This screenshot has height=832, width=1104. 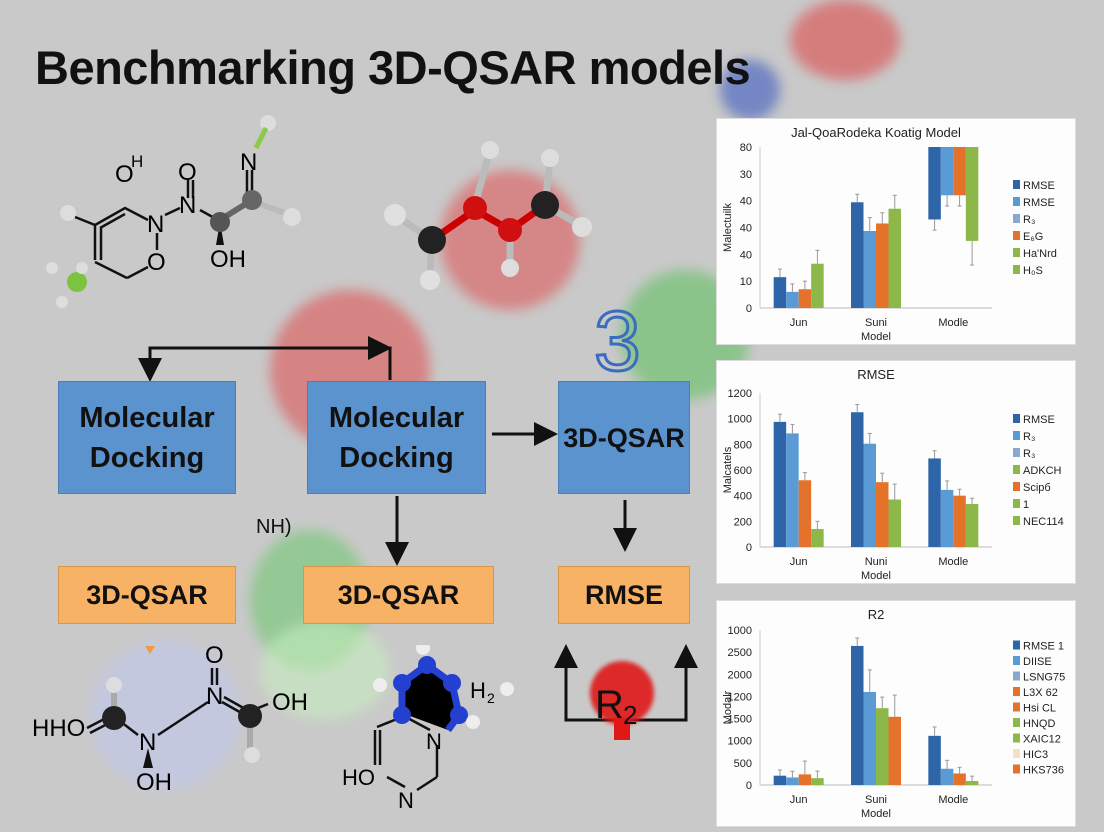 What do you see at coordinates (1043, 522) in the screenshot?
I see `legend-label: NEC114` at bounding box center [1043, 522].